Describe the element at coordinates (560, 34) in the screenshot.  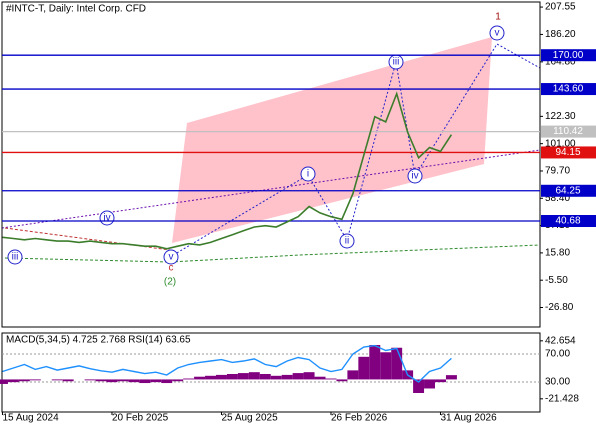
I see `y-tick-label: 186.20` at that location.